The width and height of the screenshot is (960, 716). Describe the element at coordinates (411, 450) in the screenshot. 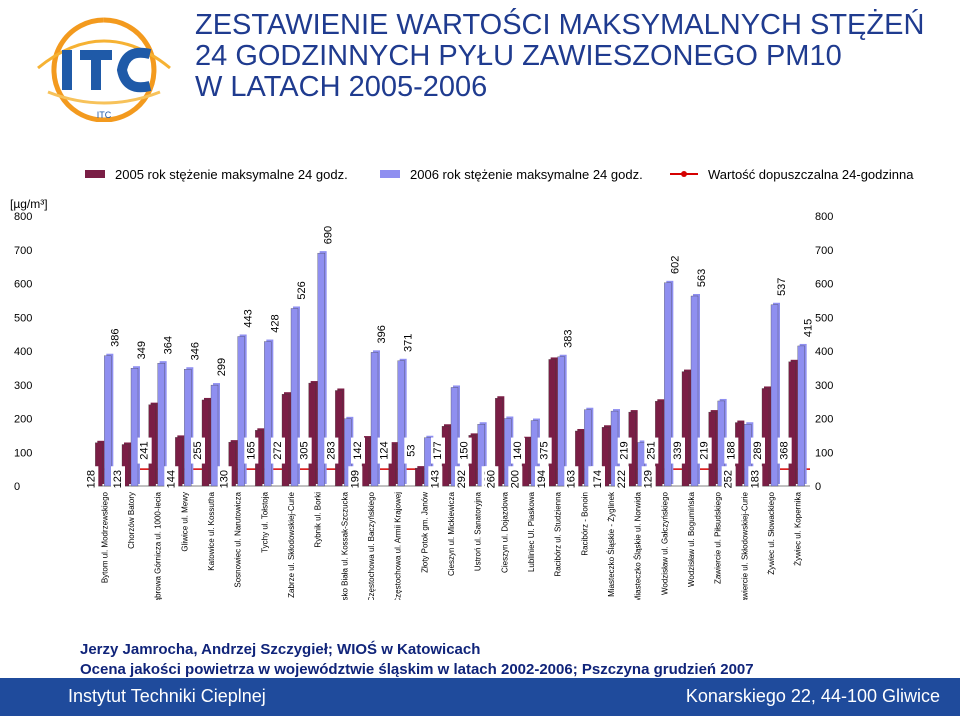

I see `data-label-2005: 53` at that location.